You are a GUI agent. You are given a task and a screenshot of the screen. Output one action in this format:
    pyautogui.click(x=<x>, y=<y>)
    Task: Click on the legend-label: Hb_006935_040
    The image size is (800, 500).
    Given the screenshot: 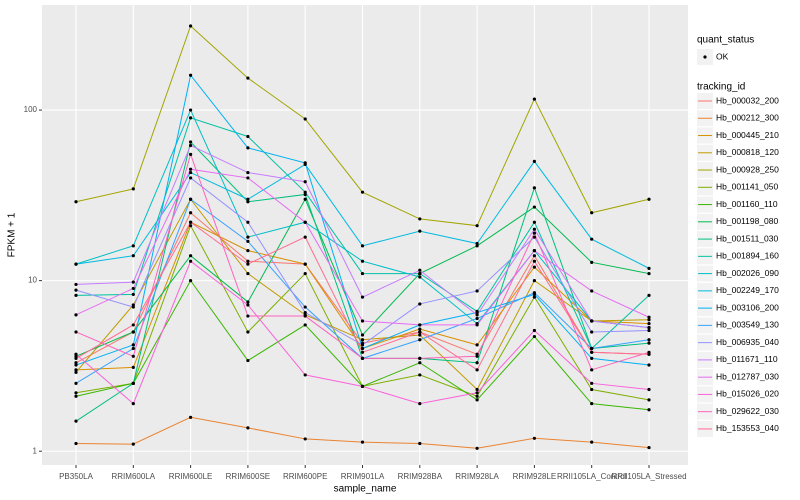 What is the action you would take?
    pyautogui.click(x=747, y=342)
    